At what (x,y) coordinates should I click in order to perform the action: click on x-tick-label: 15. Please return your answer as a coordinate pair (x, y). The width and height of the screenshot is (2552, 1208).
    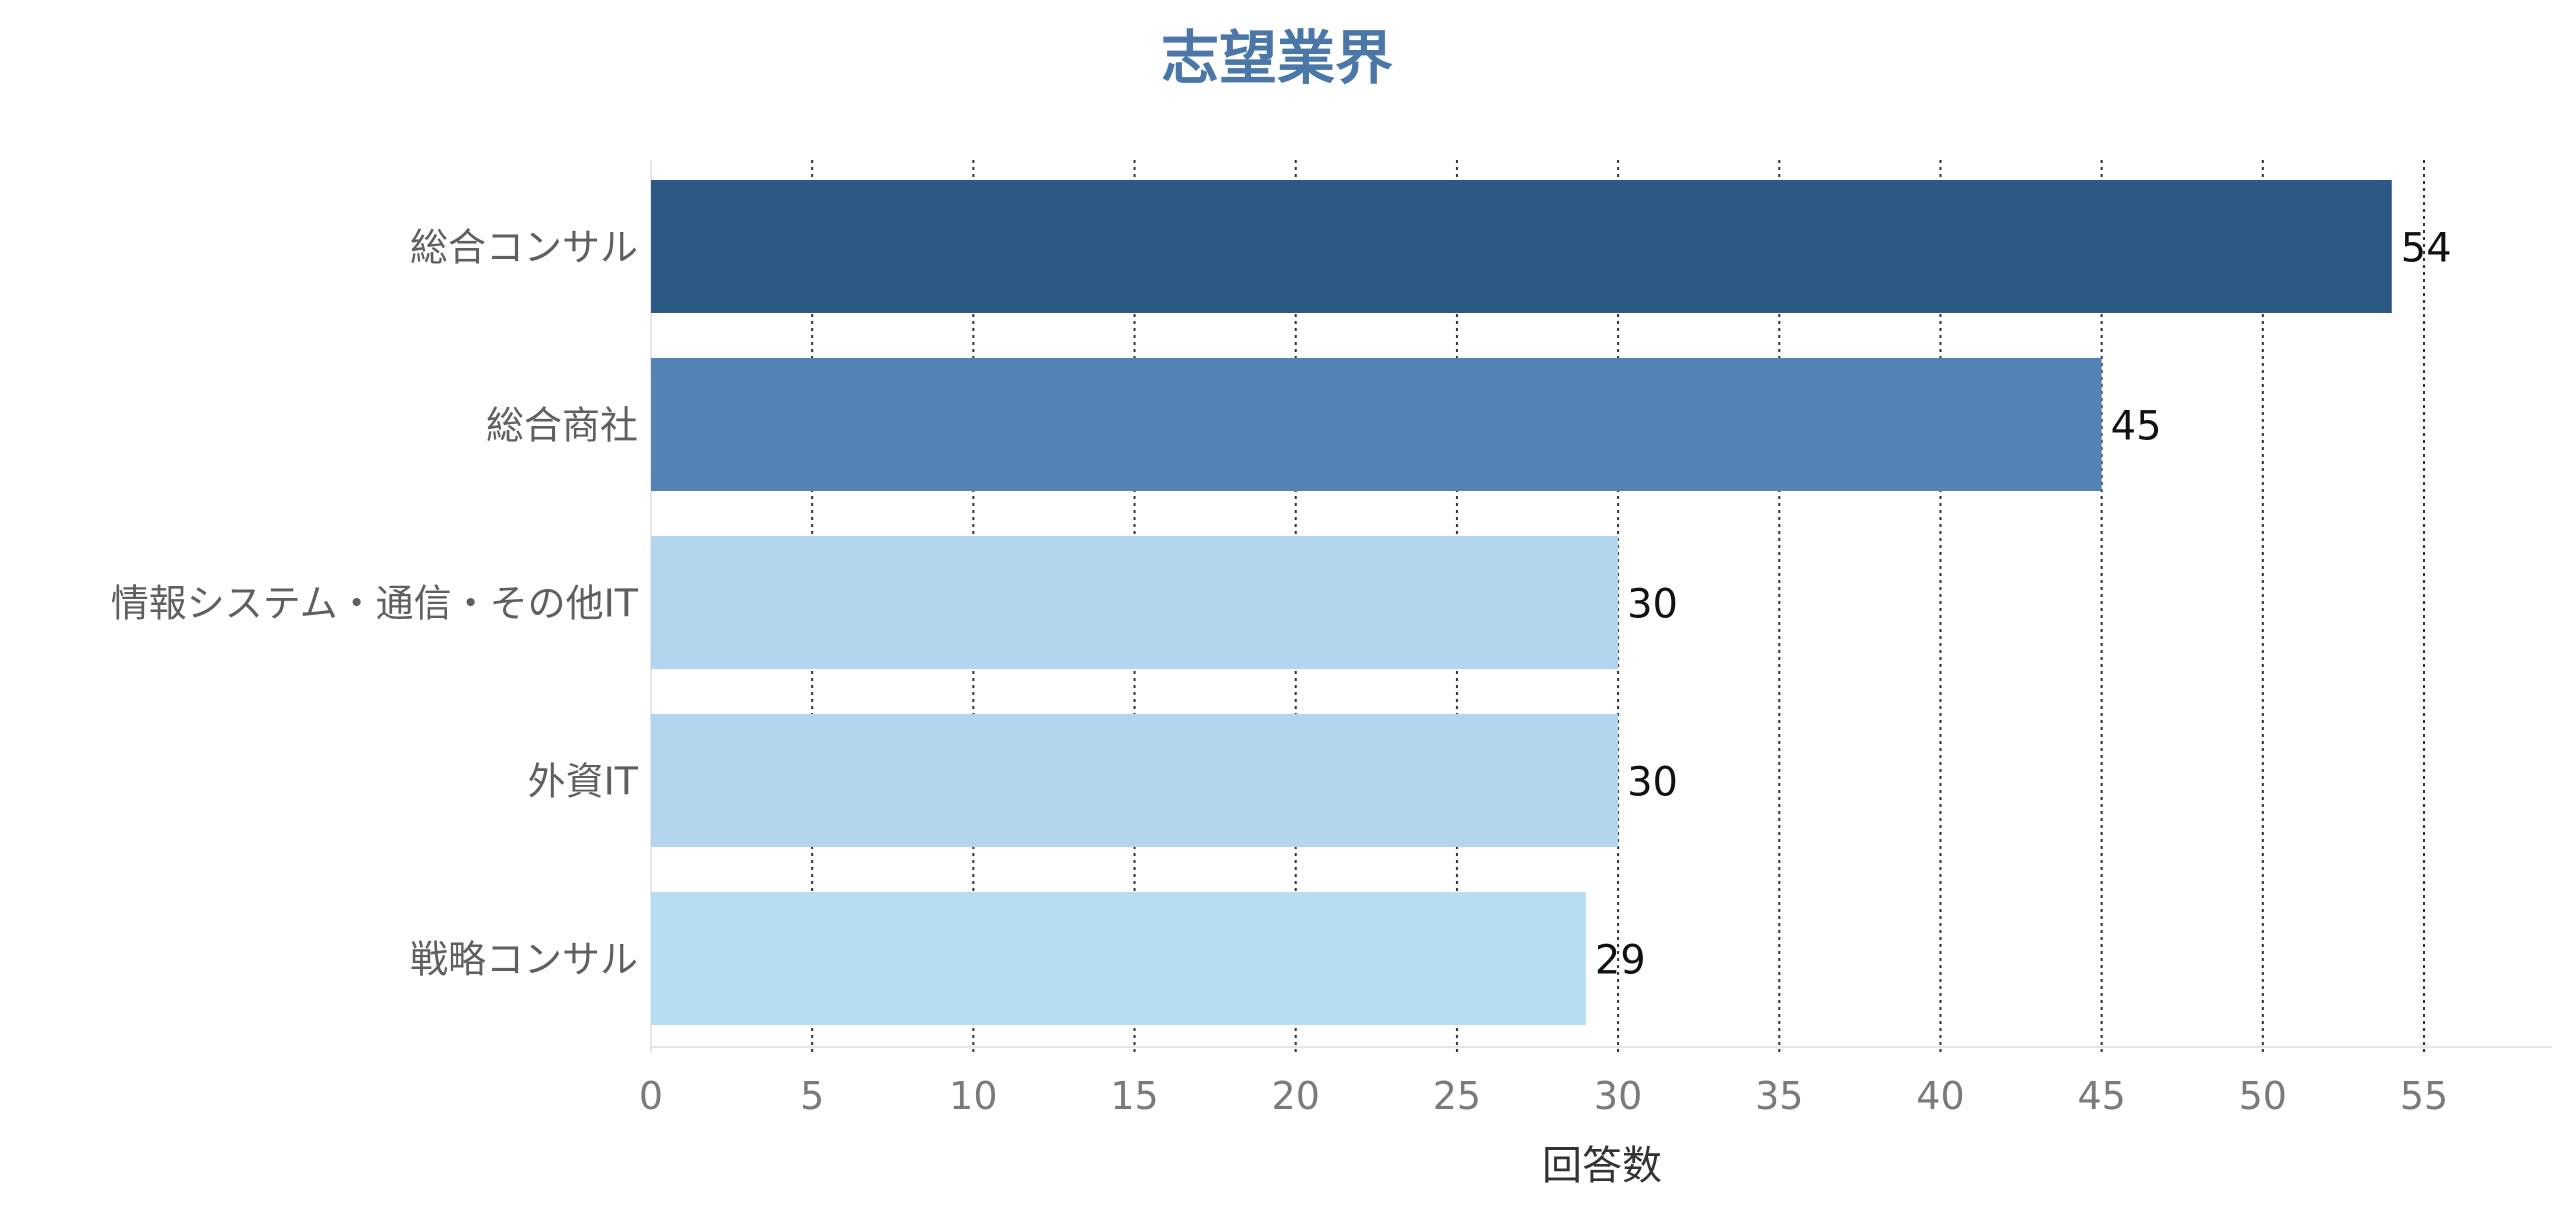
    Looking at the image, I should click on (1134, 1096).